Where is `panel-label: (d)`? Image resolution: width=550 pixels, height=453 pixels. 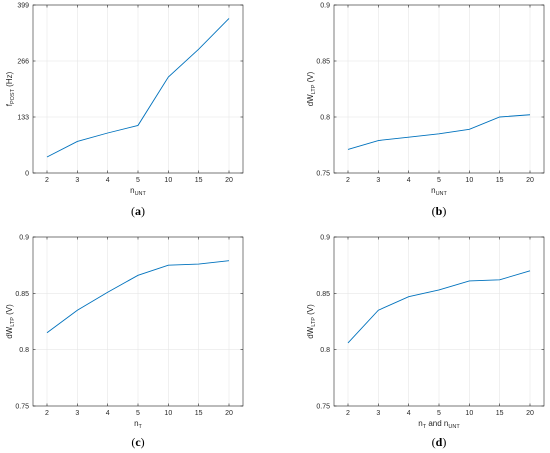
panel-label: (d) is located at coordinates (439, 442).